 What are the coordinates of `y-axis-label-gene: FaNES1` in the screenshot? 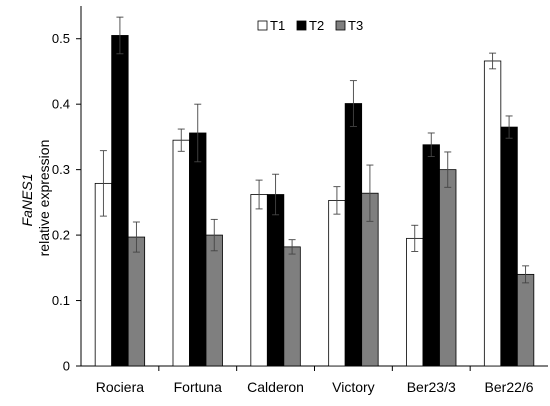 It's located at (27, 199).